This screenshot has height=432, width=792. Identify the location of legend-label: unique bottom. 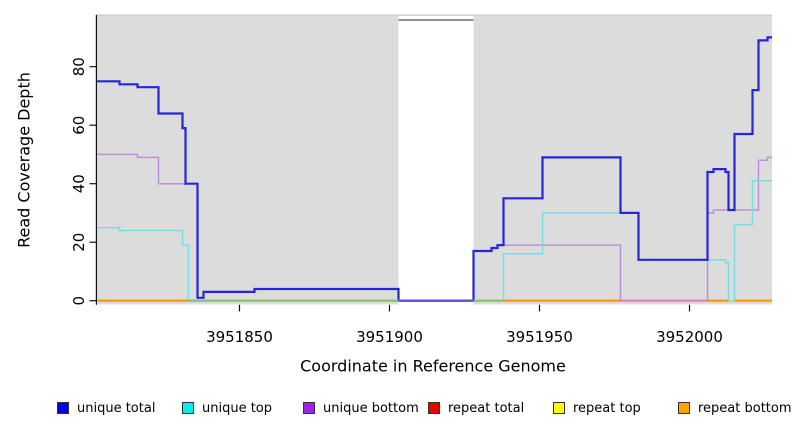
(371, 408).